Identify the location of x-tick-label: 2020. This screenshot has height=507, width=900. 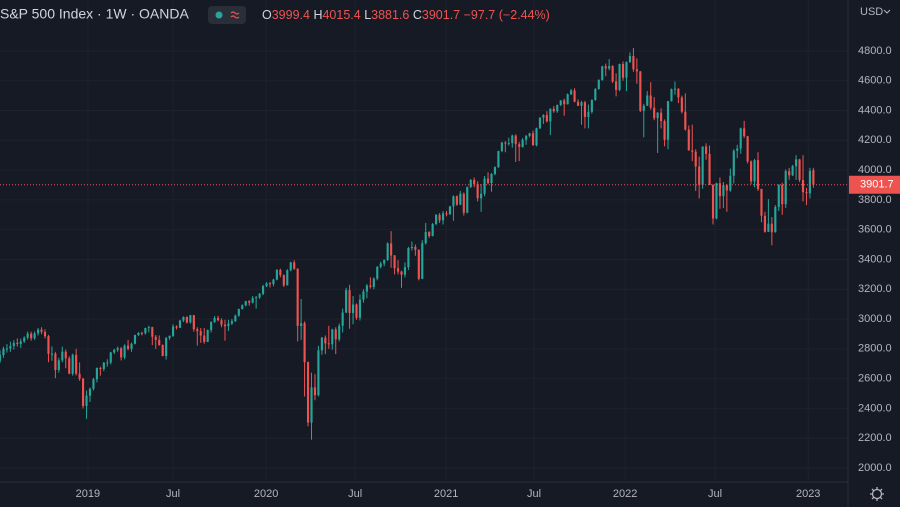
(266, 494).